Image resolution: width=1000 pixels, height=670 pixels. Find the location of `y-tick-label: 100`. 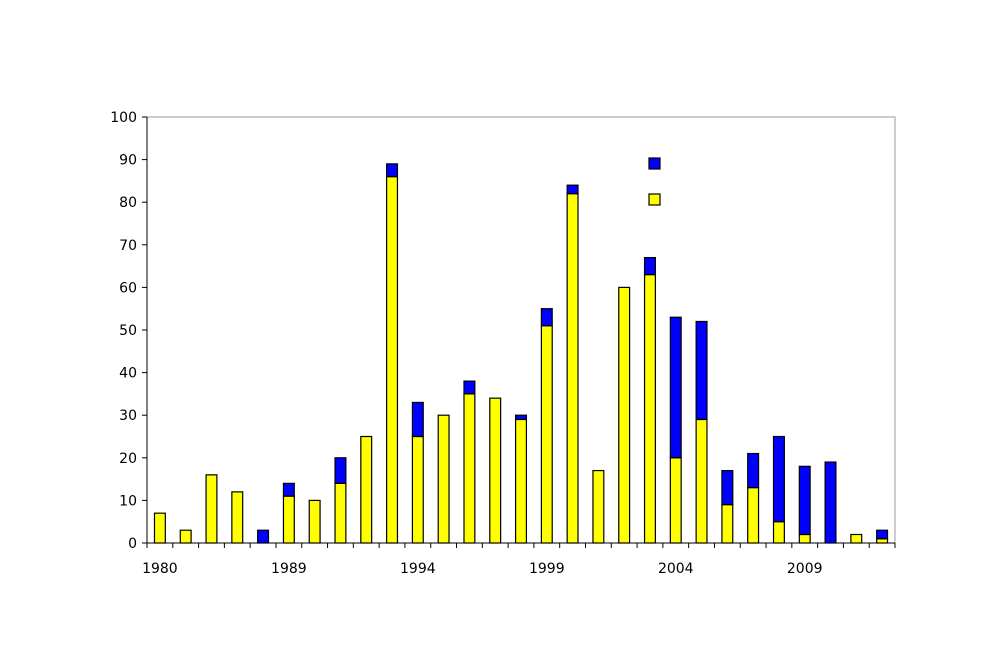

y-tick-label: 100 is located at coordinates (123, 118).